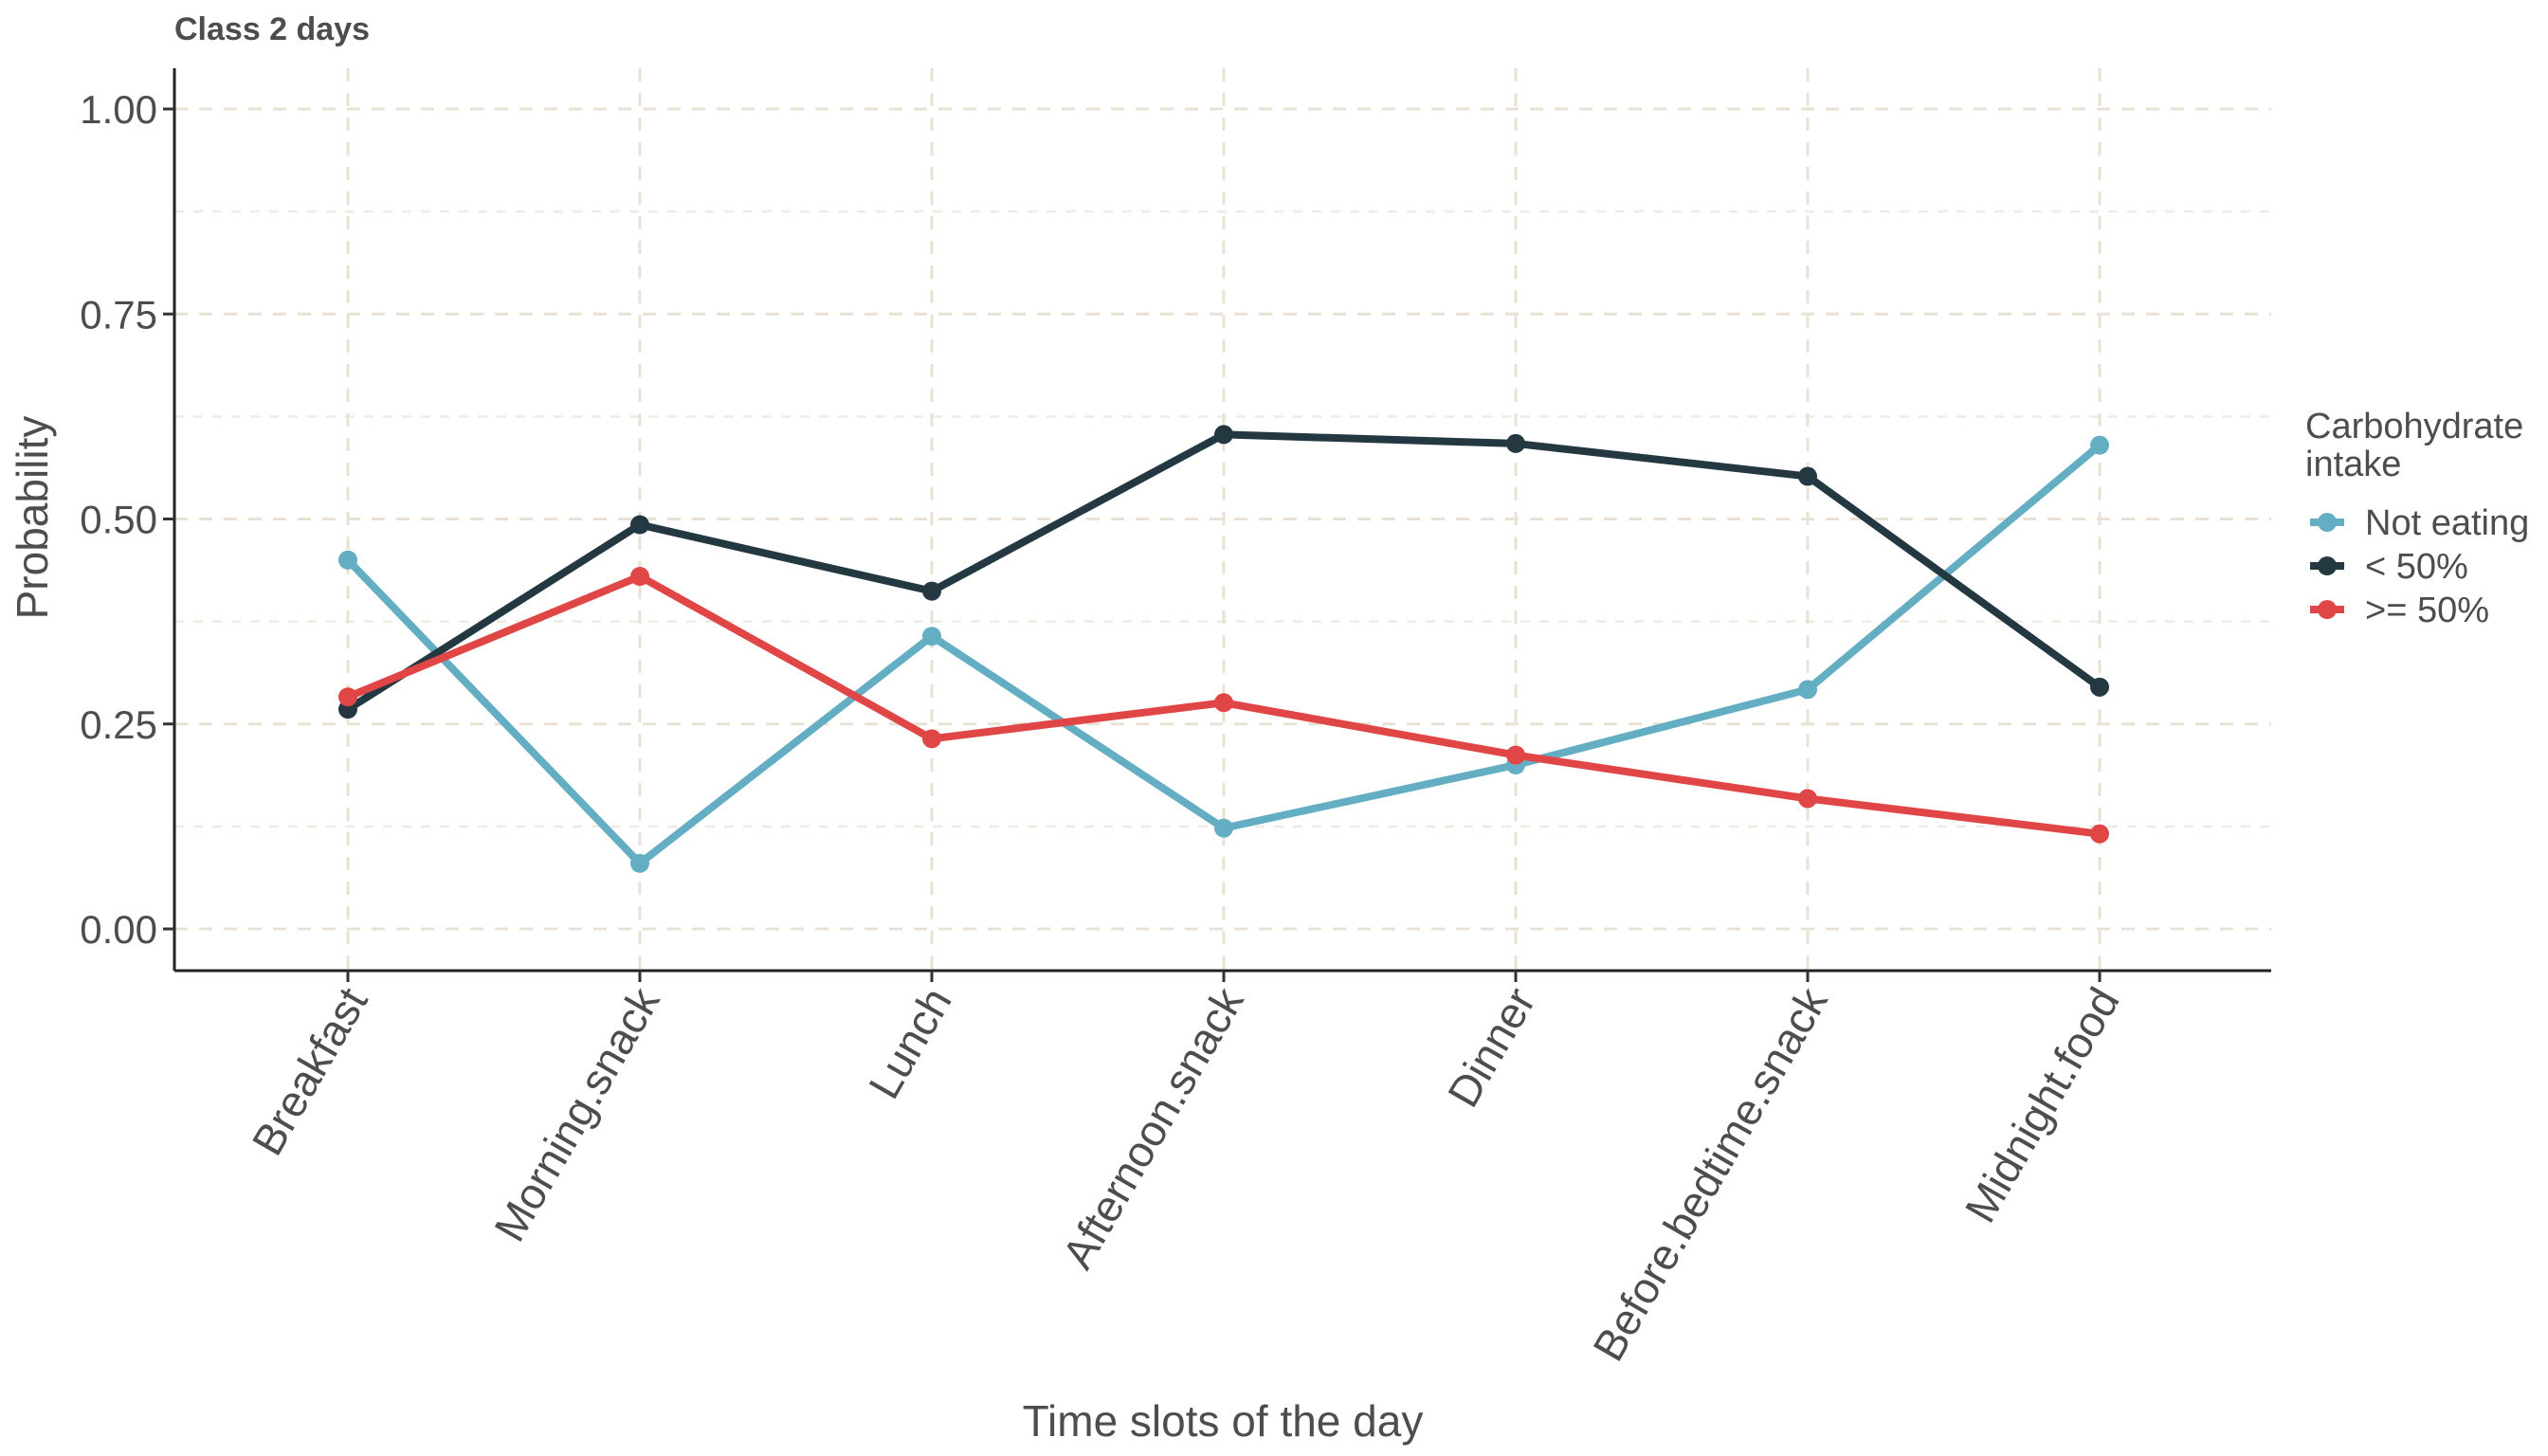 This screenshot has height=1456, width=2548. Describe the element at coordinates (910, 1043) in the screenshot. I see `x-tick-label: Lunch` at that location.